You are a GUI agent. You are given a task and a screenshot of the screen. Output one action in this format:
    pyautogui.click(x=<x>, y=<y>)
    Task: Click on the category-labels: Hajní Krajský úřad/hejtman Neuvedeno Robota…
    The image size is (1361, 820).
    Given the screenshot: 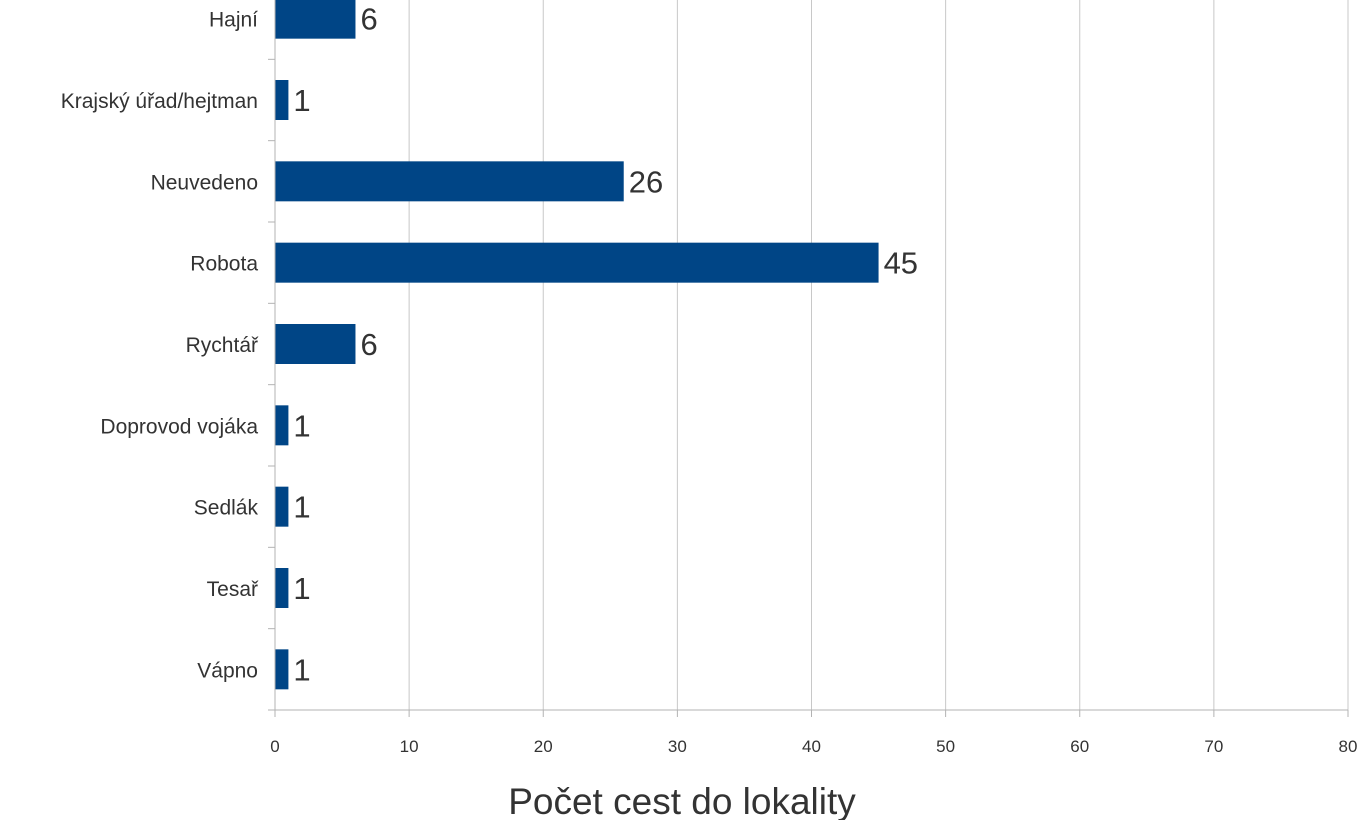 What is the action you would take?
    pyautogui.click(x=160, y=346)
    